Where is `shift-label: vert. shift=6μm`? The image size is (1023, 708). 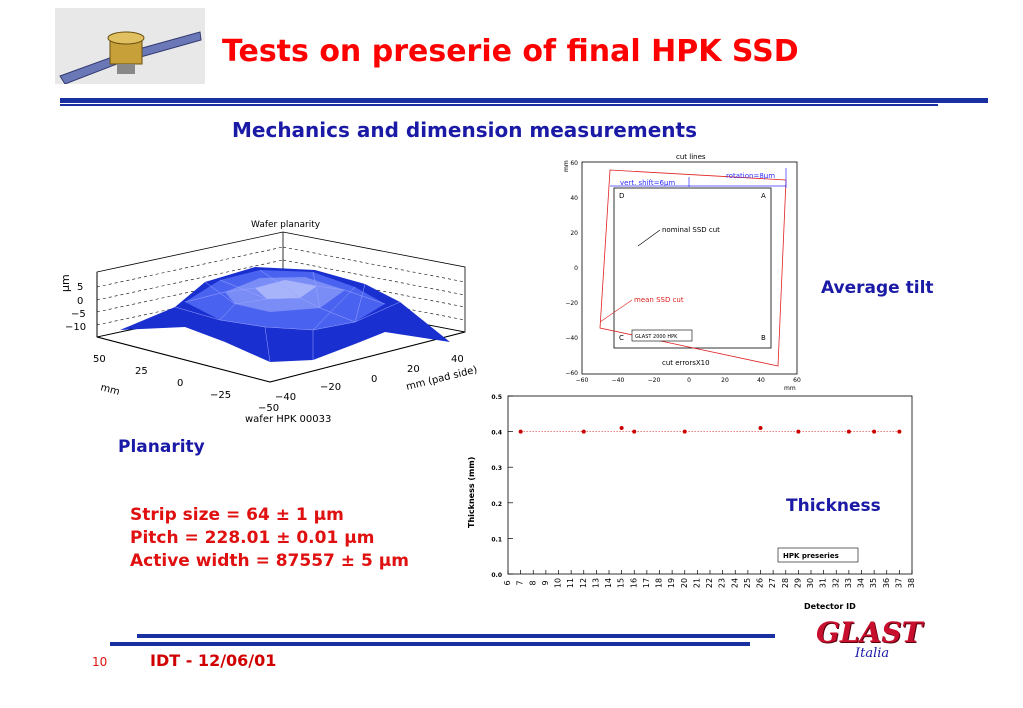
shift-label: vert. shift=6μm is located at coordinates (647, 183).